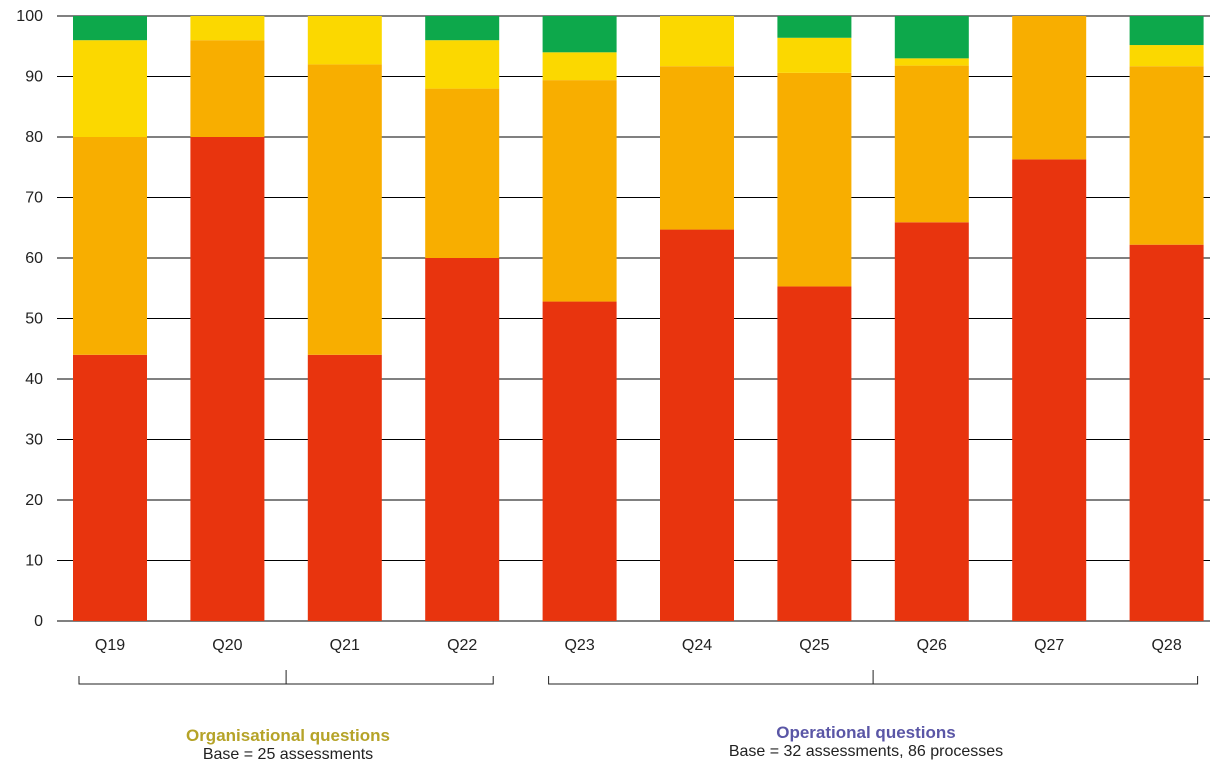 Image resolution: width=1210 pixels, height=768 pixels. I want to click on bar-segment-q19-s3, so click(110, 89).